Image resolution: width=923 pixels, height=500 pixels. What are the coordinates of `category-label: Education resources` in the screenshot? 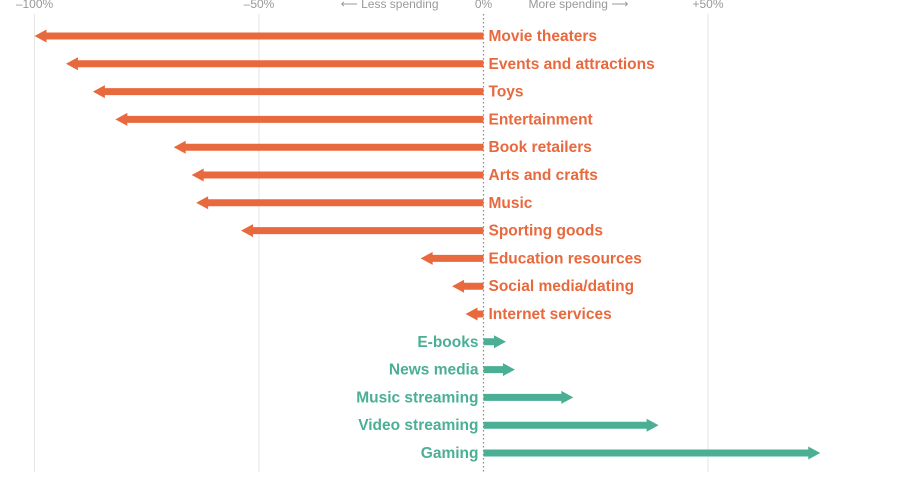 It's located at (565, 258).